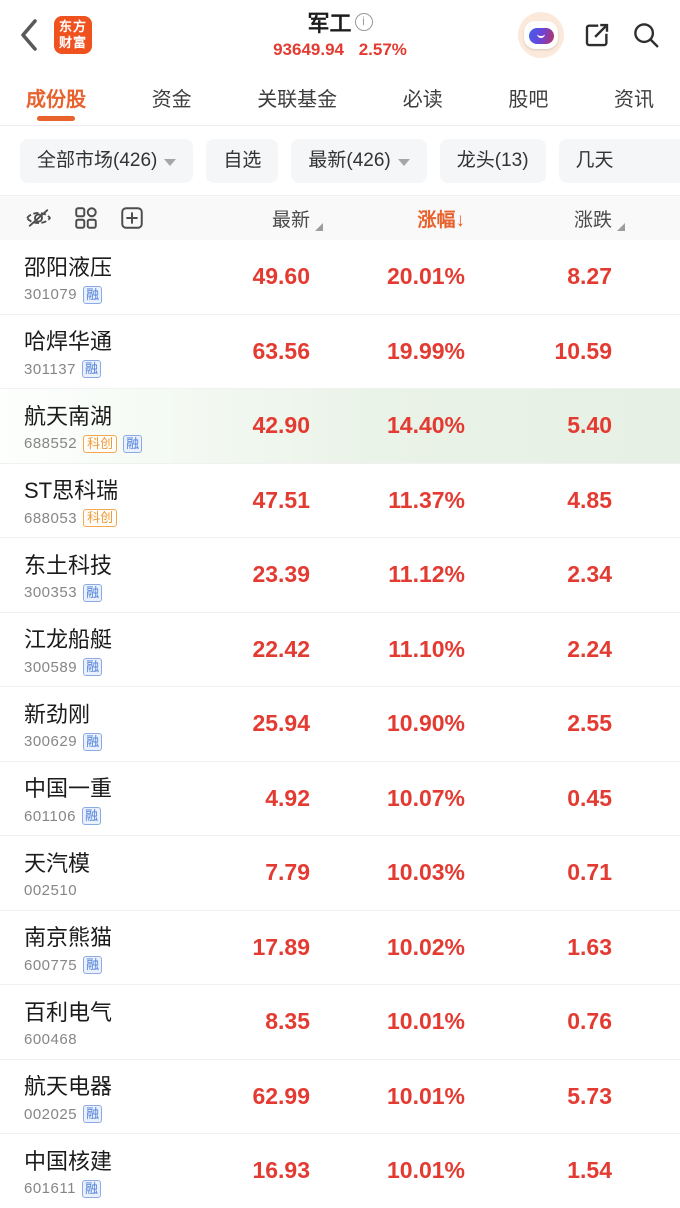 The height and width of the screenshot is (1208, 680). What do you see at coordinates (382, 49) in the screenshot?
I see `index-change: 2.57%` at bounding box center [382, 49].